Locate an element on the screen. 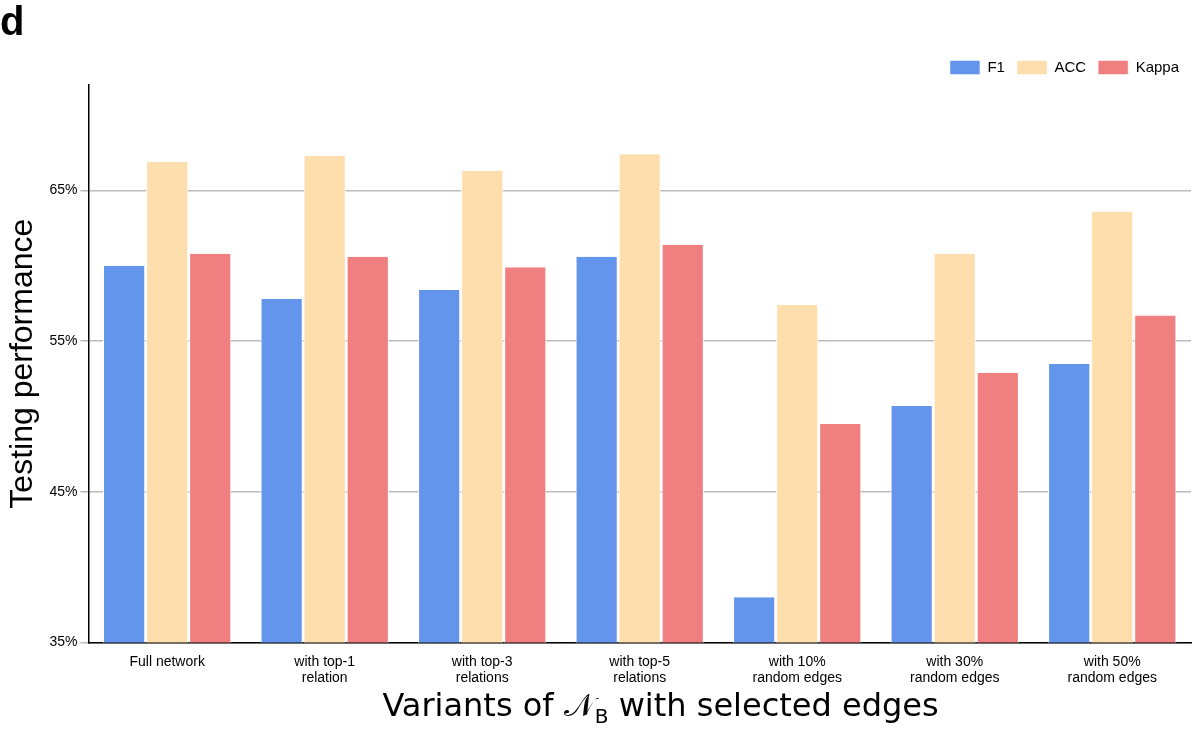 The height and width of the screenshot is (739, 1201). x-tick-label: with top-3 relations is located at coordinates (481, 669).